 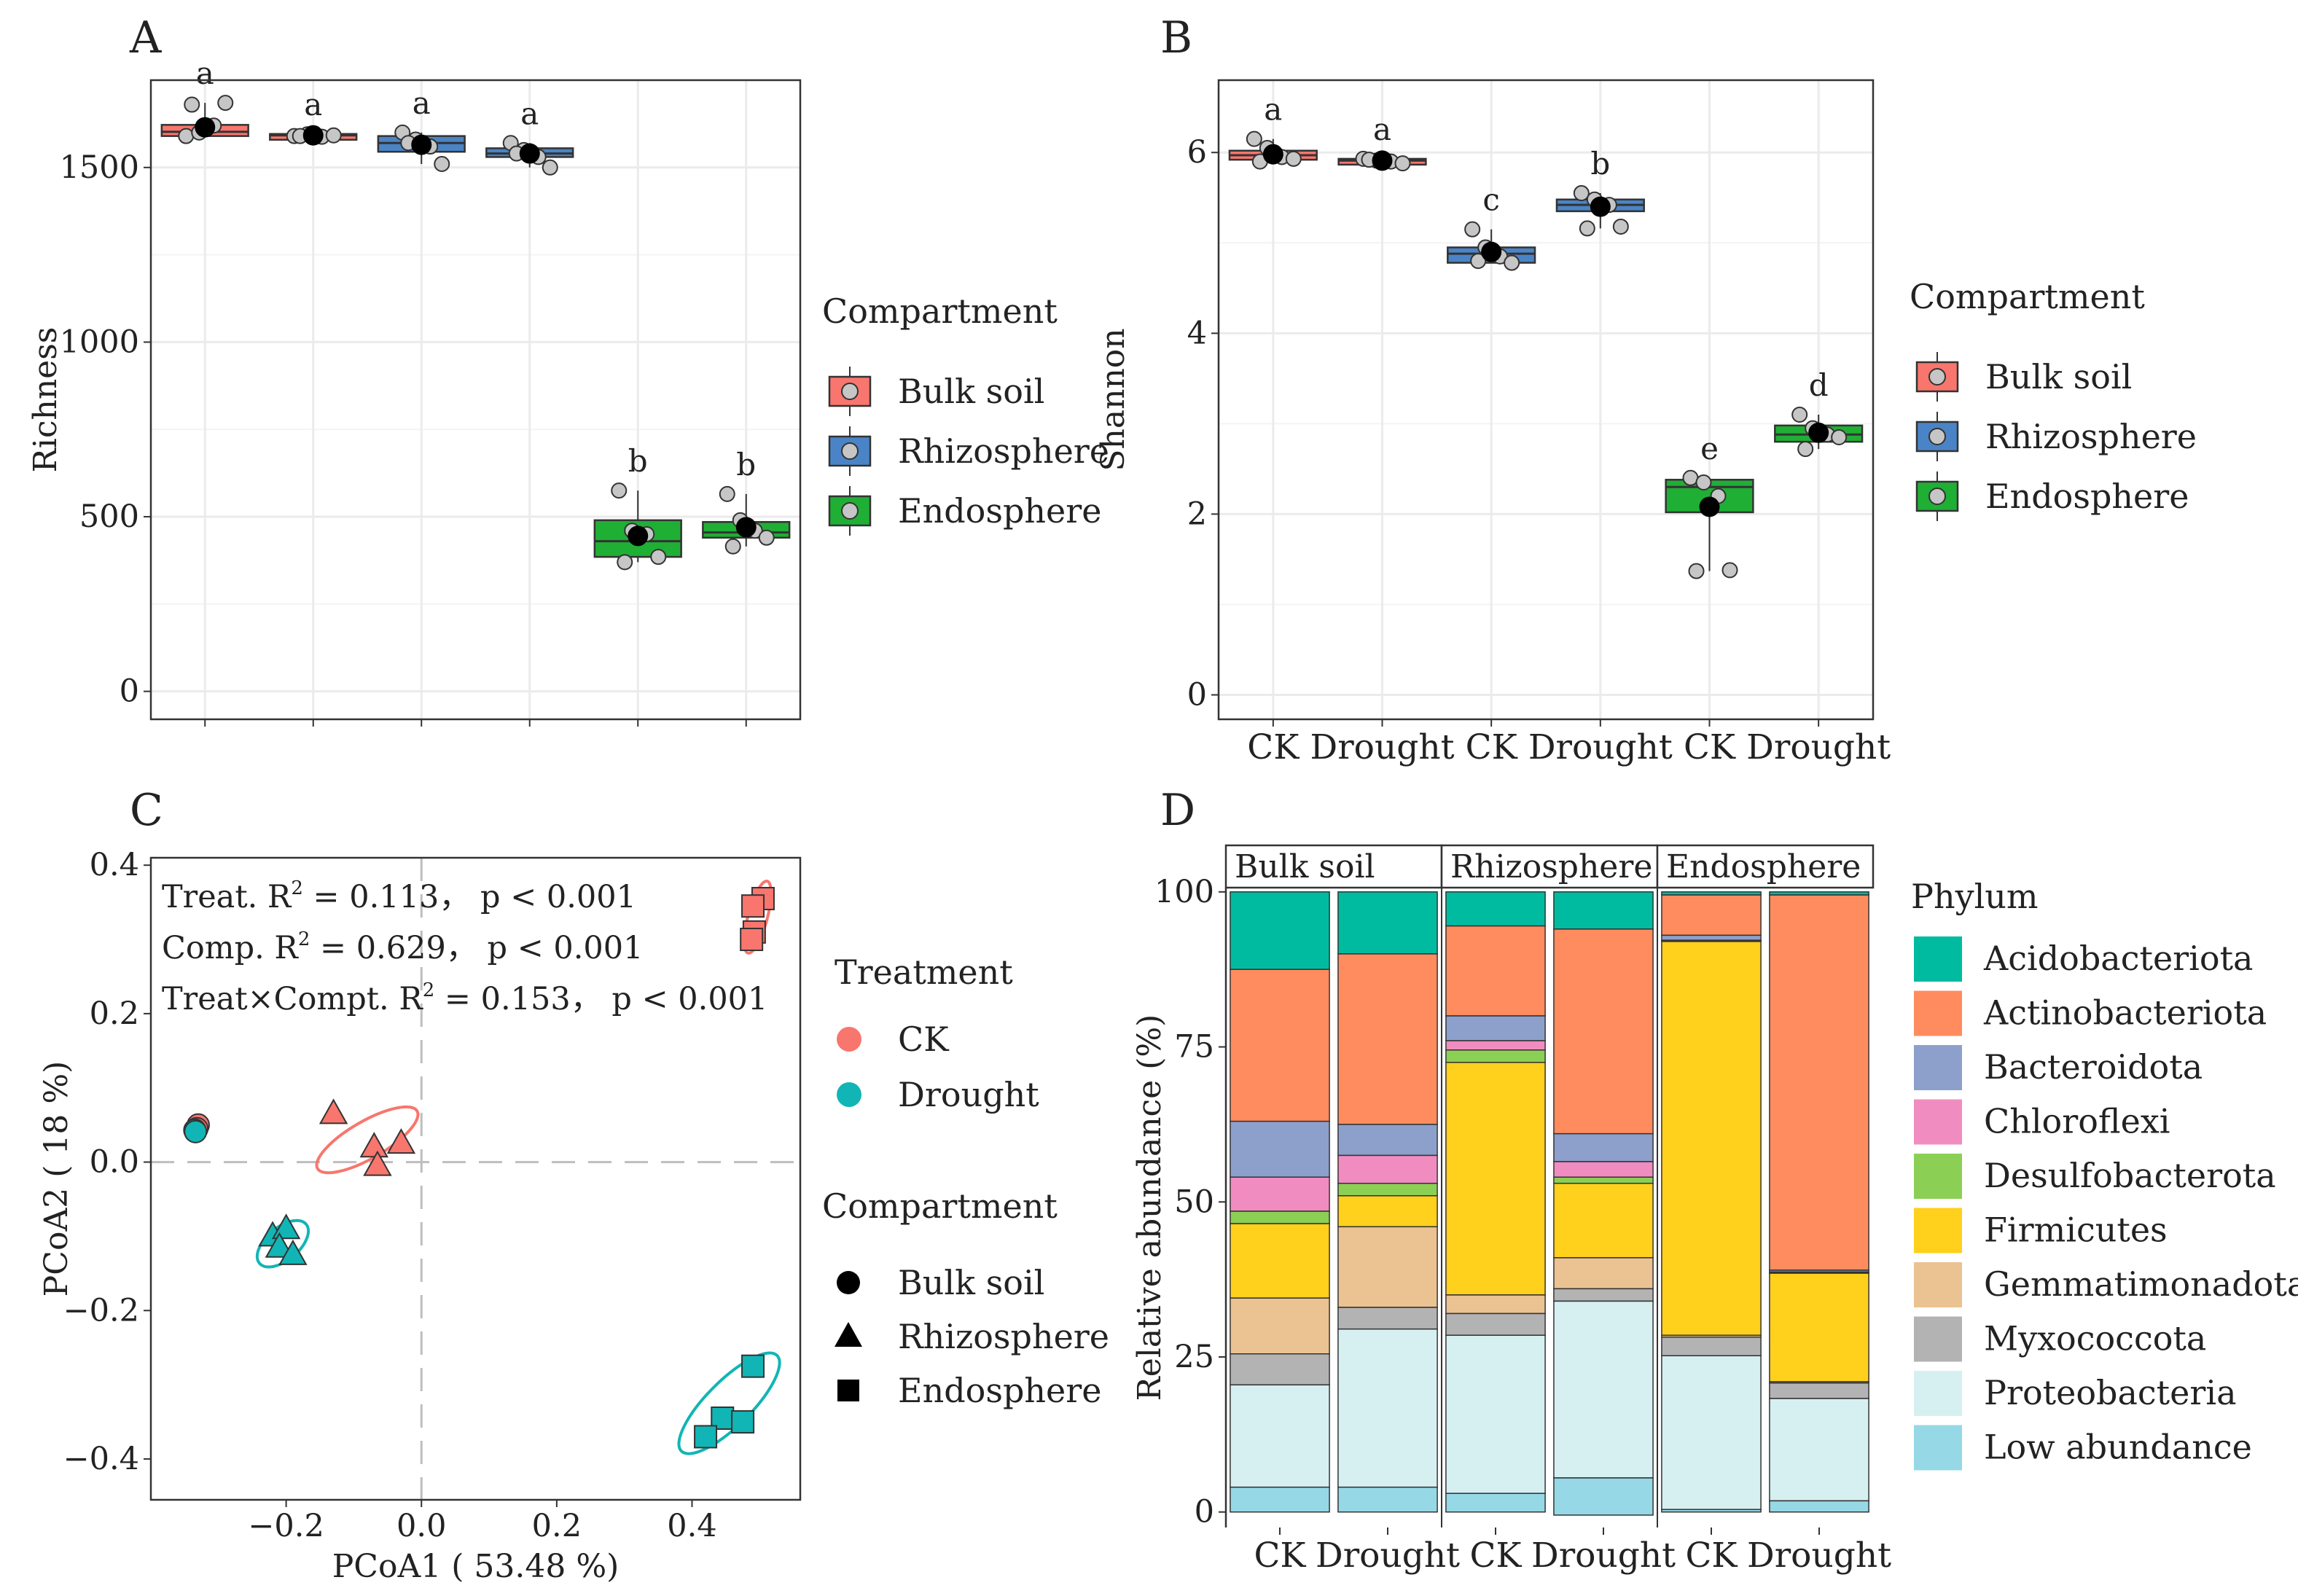 What do you see at coordinates (56, 1179) in the screenshot?
I see `y-axis-title: PCoA2 ( 18 %)` at bounding box center [56, 1179].